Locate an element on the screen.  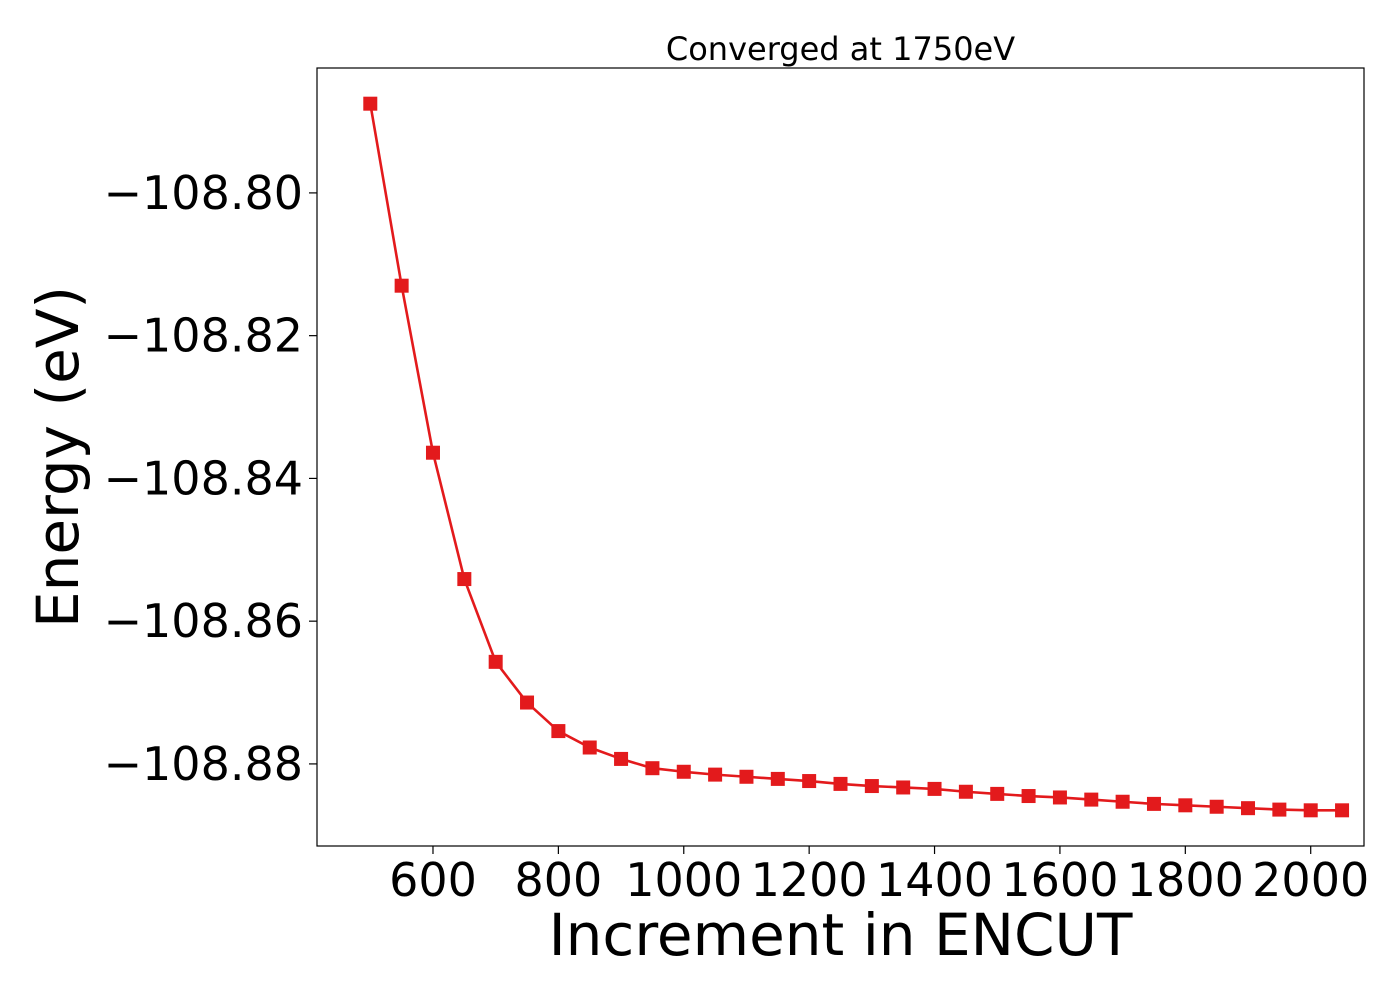
x-tick-label: 1200 is located at coordinates (809, 880).